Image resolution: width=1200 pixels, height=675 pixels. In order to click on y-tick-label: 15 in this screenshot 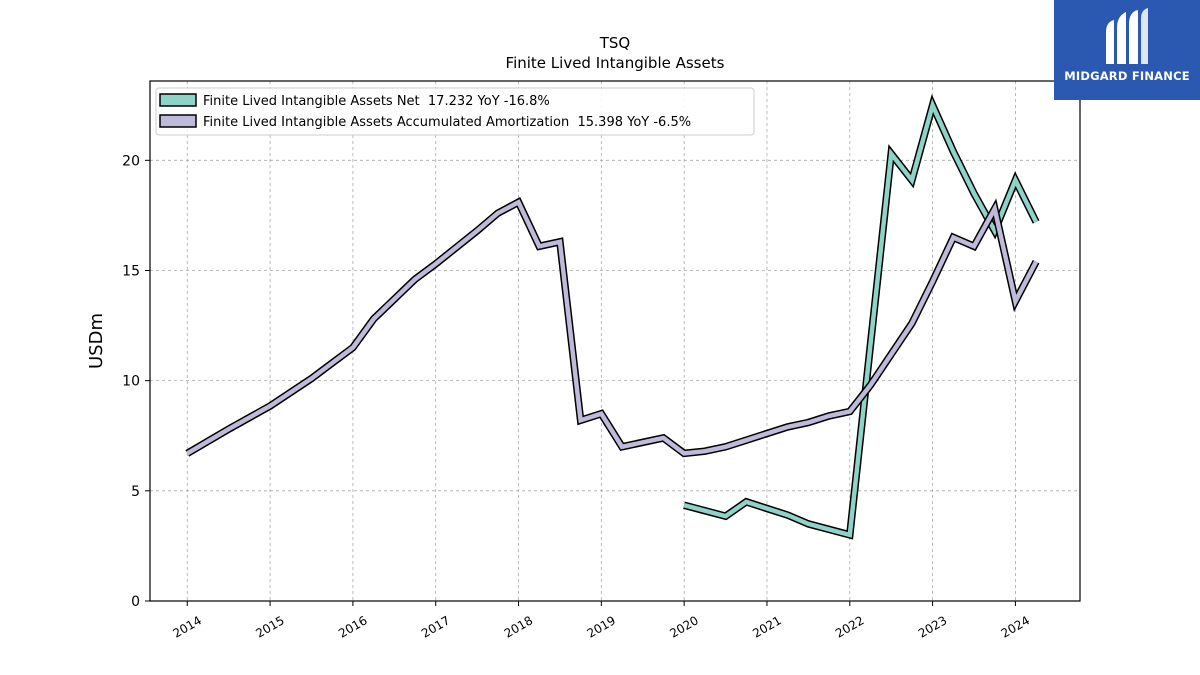, I will do `click(131, 271)`.